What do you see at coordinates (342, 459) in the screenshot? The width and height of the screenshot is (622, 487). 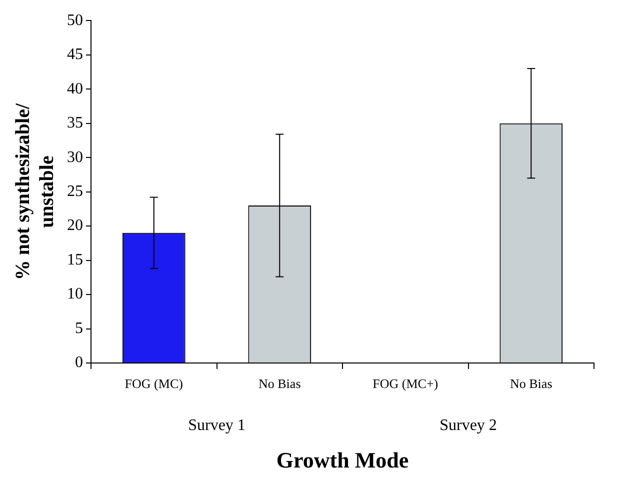 I see `x-axis-title: Growth Mode` at bounding box center [342, 459].